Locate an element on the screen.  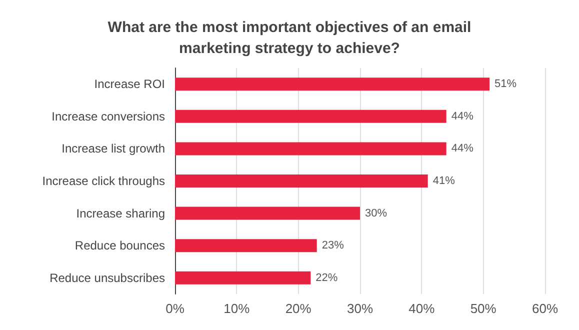
y-tick-label: Increase list growth is located at coordinates (113, 149).